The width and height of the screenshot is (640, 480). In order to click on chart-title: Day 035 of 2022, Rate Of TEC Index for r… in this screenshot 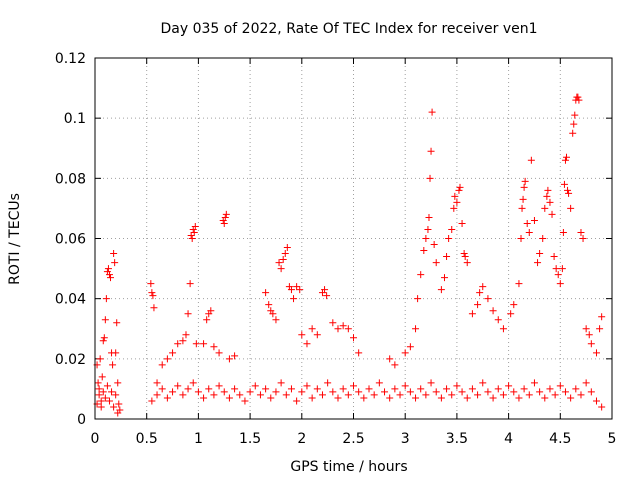, I will do `click(348, 29)`.